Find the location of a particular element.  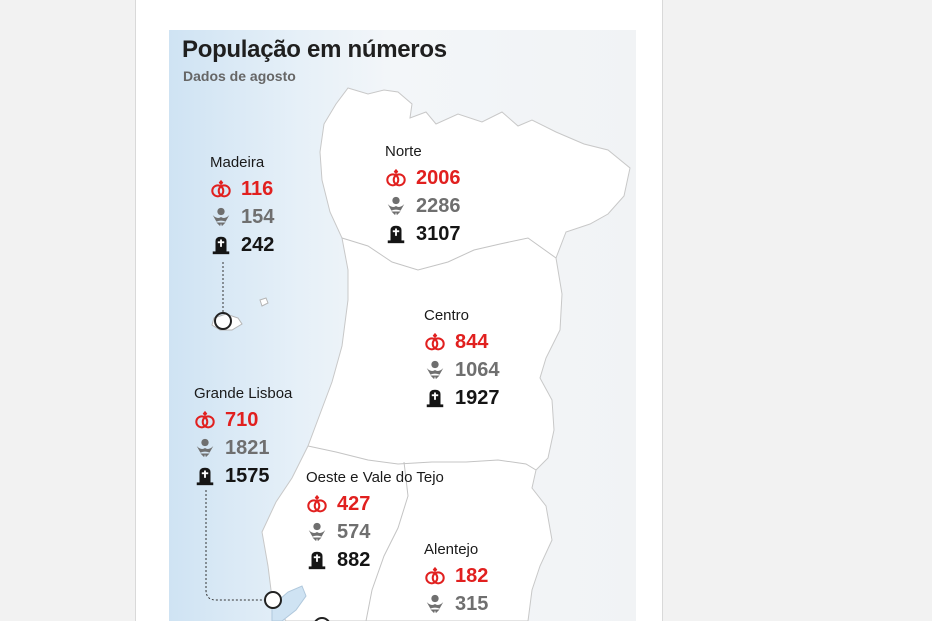

region-name: Norte is located at coordinates (403, 151).